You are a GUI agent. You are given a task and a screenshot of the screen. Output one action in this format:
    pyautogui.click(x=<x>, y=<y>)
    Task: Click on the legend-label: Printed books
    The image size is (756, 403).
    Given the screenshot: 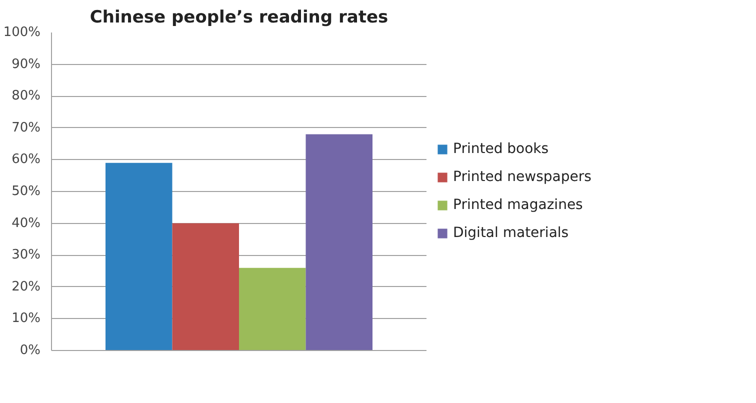 What is the action you would take?
    pyautogui.click(x=501, y=149)
    